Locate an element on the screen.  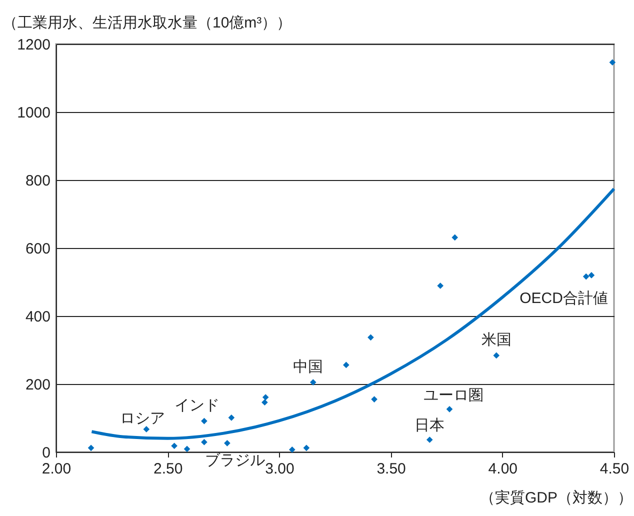
x-tick-label: 2.50 is located at coordinates (168, 469).